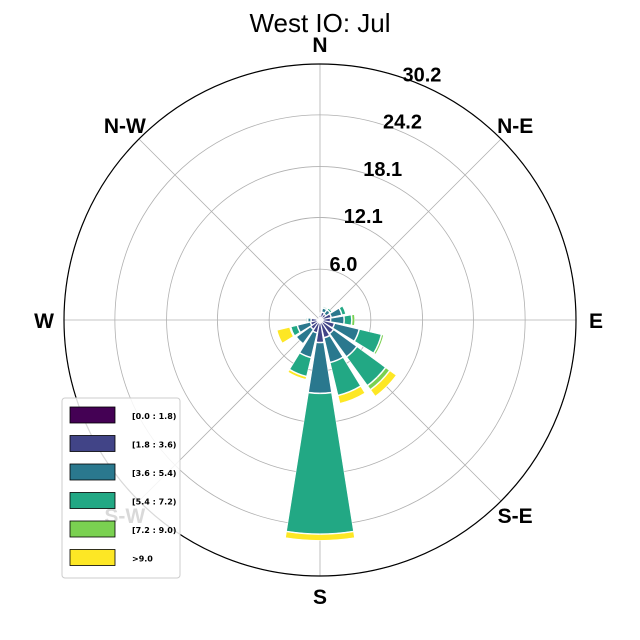 This screenshot has height=640, width=640. What do you see at coordinates (421, 75) in the screenshot?
I see `radial-tick-label: 30.2` at bounding box center [421, 75].